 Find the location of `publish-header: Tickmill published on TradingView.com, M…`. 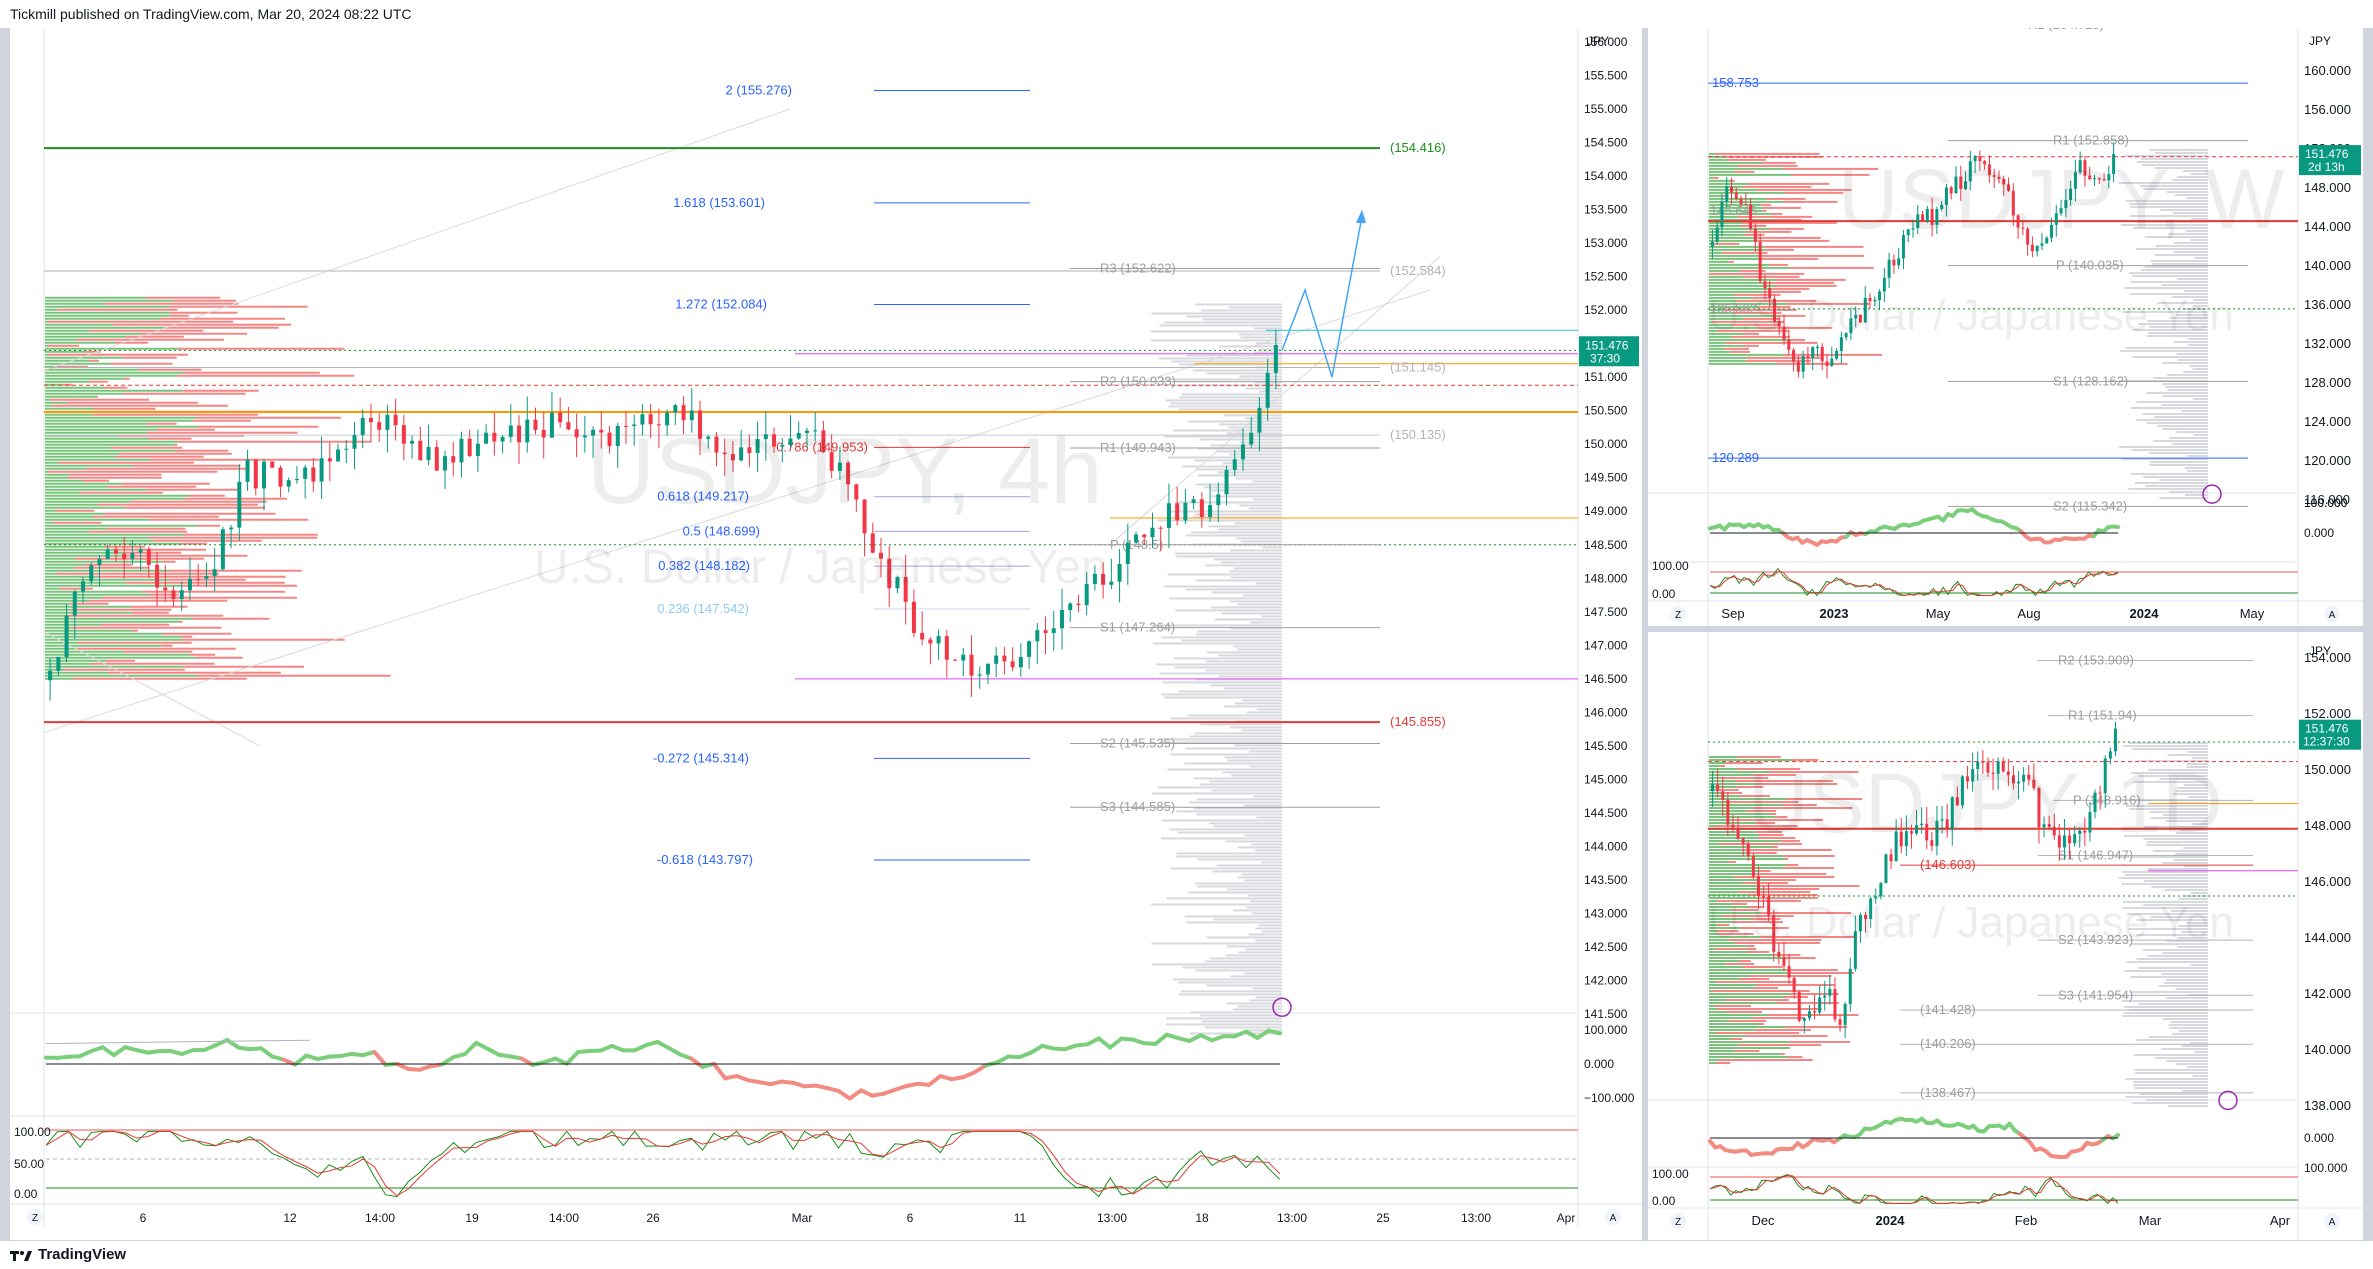

publish-header: Tickmill published on TradingView.com, M… is located at coordinates (1186, 14).